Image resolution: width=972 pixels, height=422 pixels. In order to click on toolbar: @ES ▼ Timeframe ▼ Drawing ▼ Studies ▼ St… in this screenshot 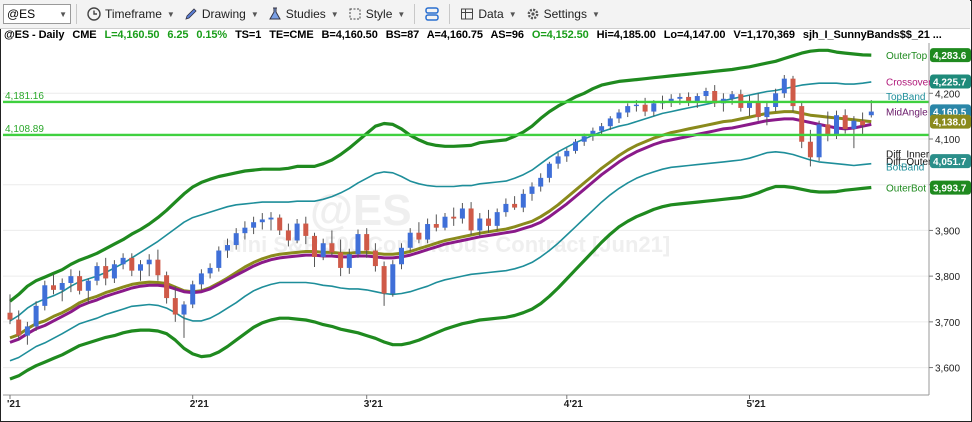, I will do `click(485, 14)`.